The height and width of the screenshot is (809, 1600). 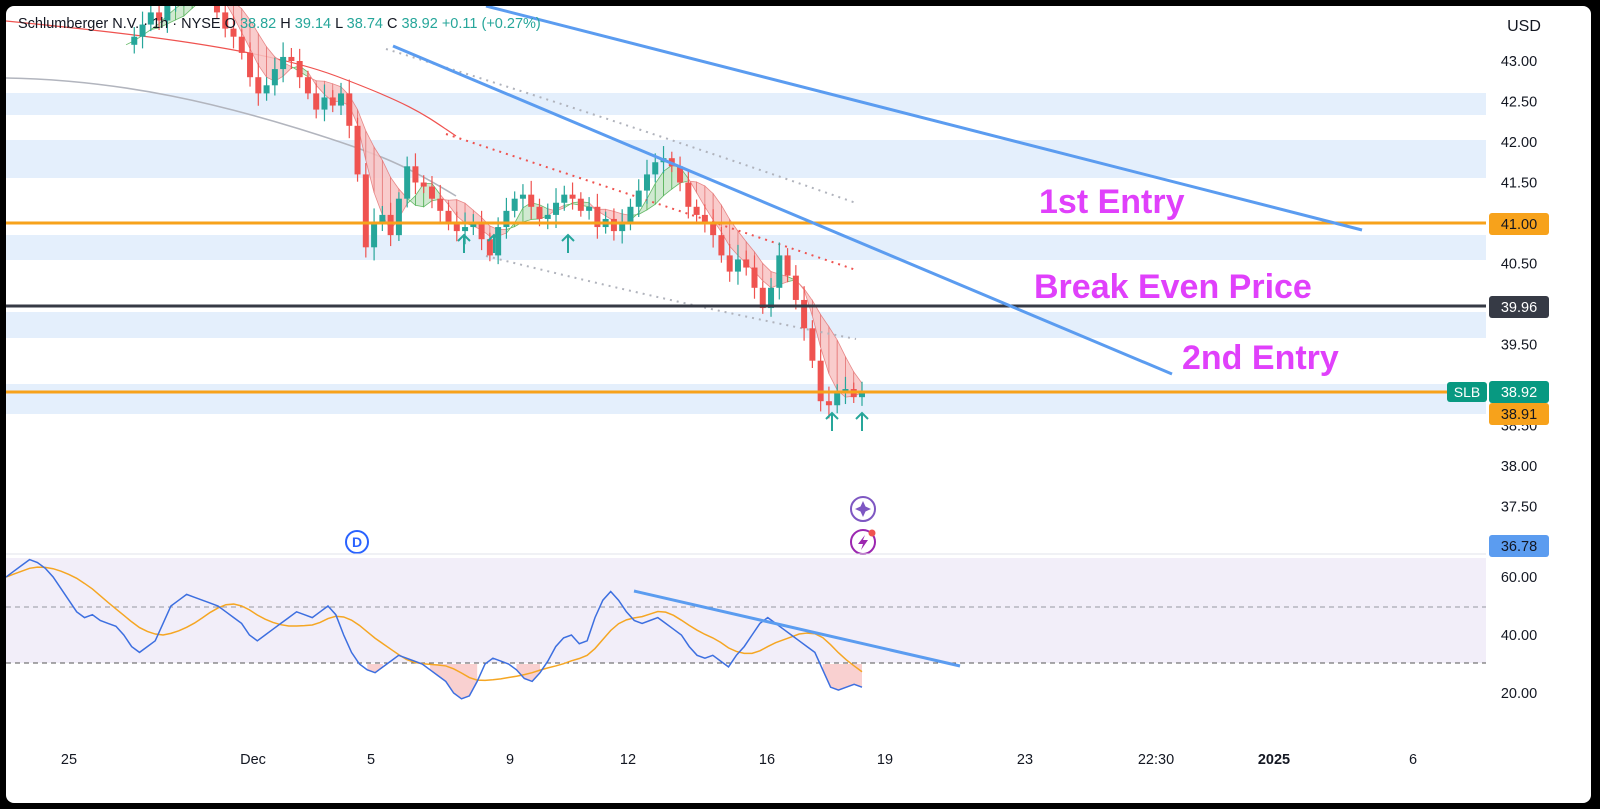 What do you see at coordinates (339, 24) in the screenshot?
I see `legend-low-label: L` at bounding box center [339, 24].